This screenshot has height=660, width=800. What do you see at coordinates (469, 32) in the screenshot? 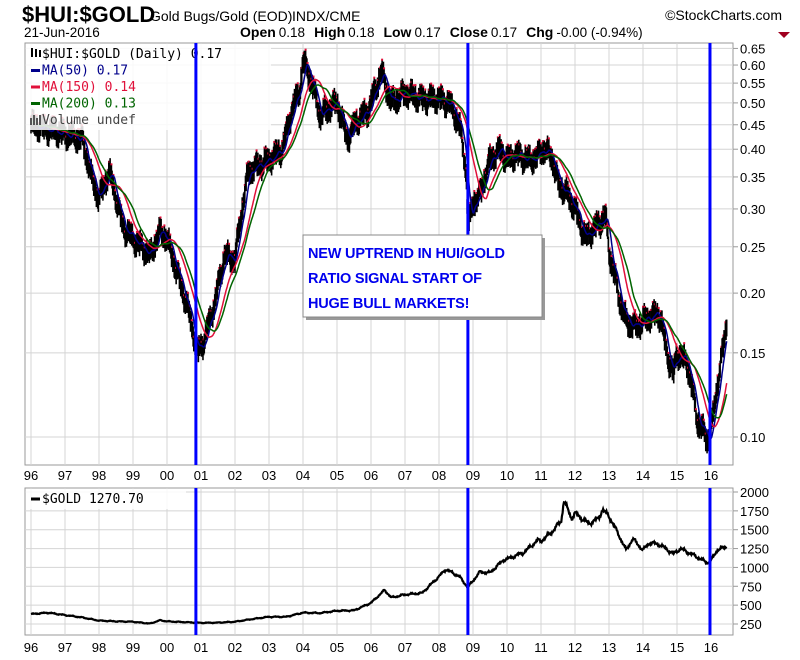
I see `quote-label: Close` at bounding box center [469, 32].